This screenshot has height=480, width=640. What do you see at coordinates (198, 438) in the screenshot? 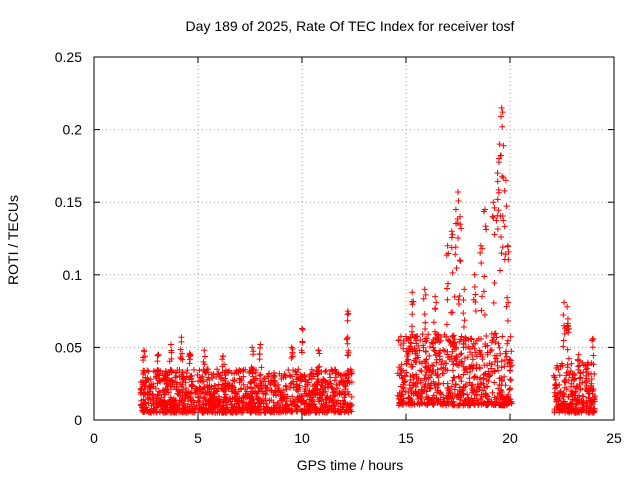
I see `x-tick-label: 5` at bounding box center [198, 438].